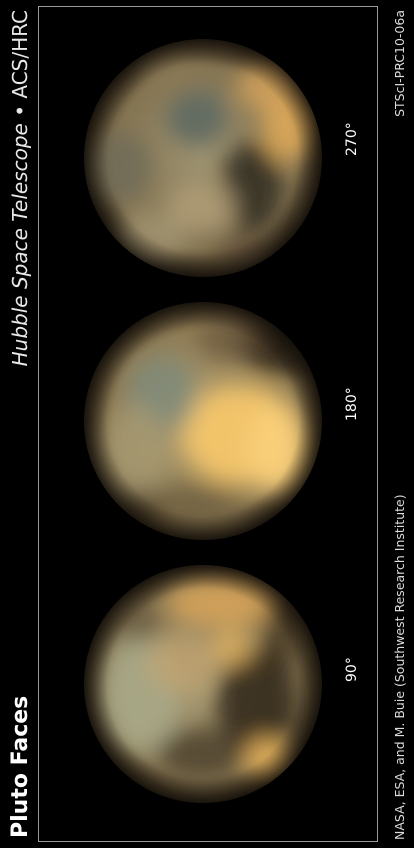 The width and height of the screenshot is (414, 848). Describe the element at coordinates (352, 404) in the screenshot. I see `angle-label-180: 180°` at that location.